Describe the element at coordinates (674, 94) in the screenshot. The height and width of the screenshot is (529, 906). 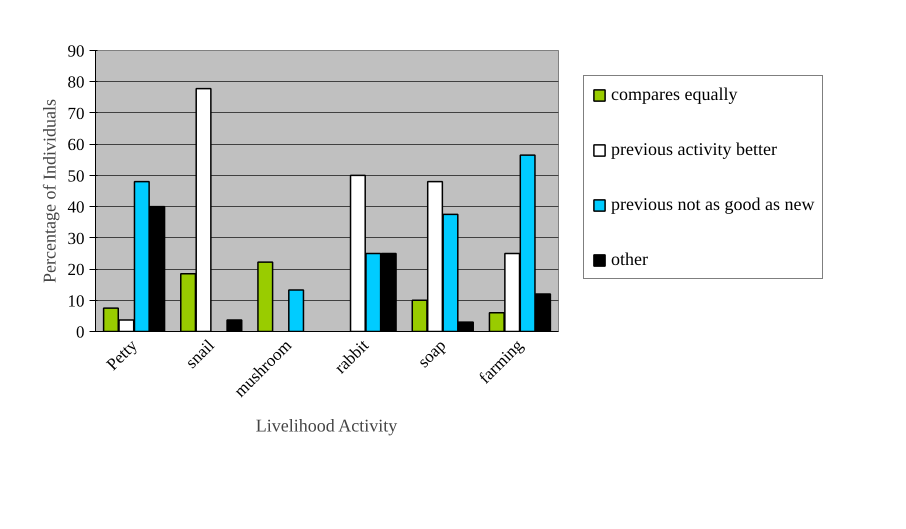
I see `legend-label: compares equally` at that location.